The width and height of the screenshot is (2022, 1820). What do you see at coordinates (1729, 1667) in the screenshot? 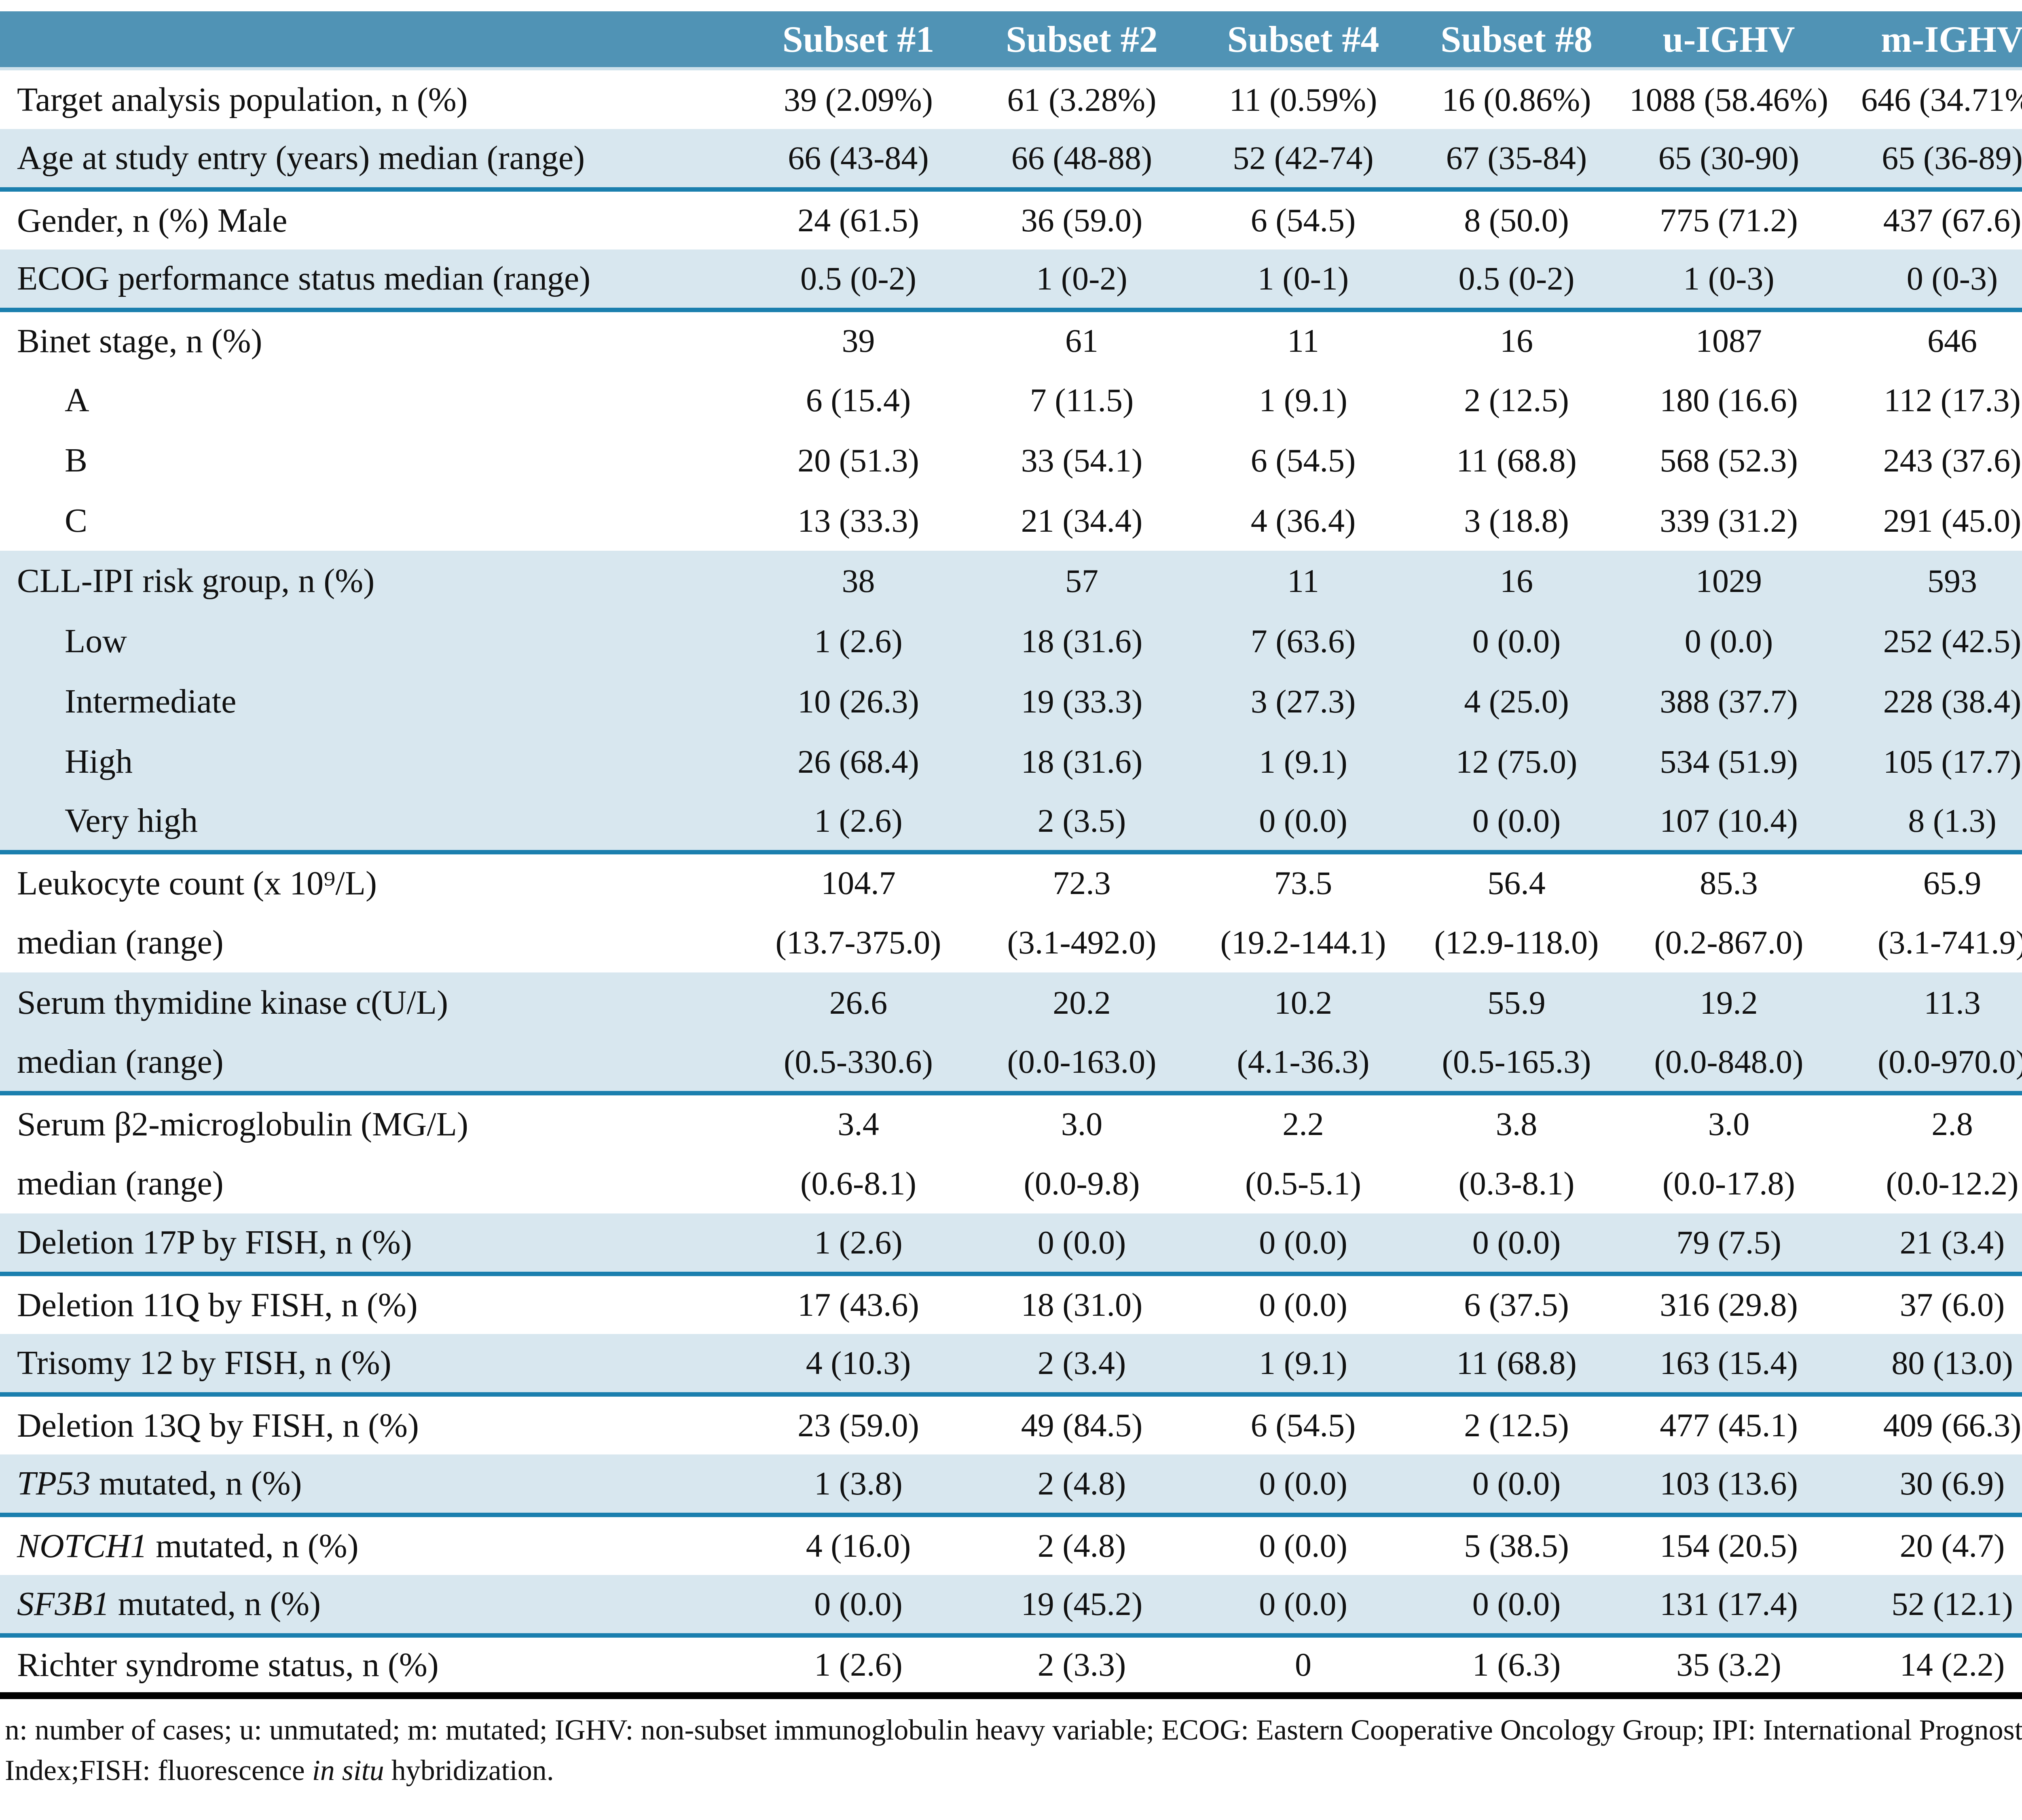
I see `cell-value: 35 (3.2)` at bounding box center [1729, 1667].